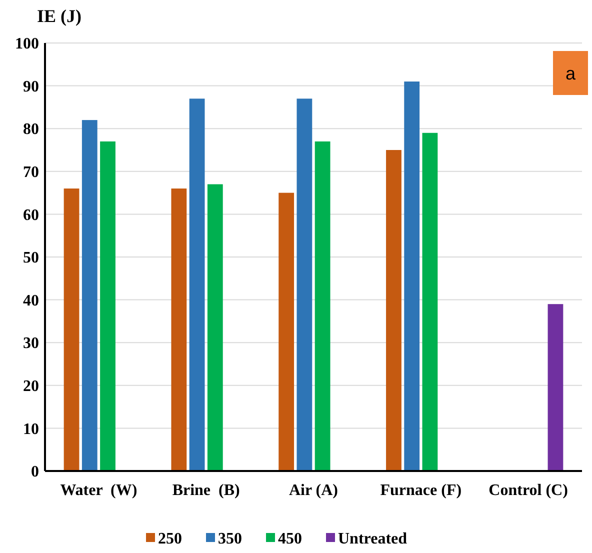 Image resolution: width=592 pixels, height=553 pixels. I want to click on legend-label: 450, so click(290, 539).